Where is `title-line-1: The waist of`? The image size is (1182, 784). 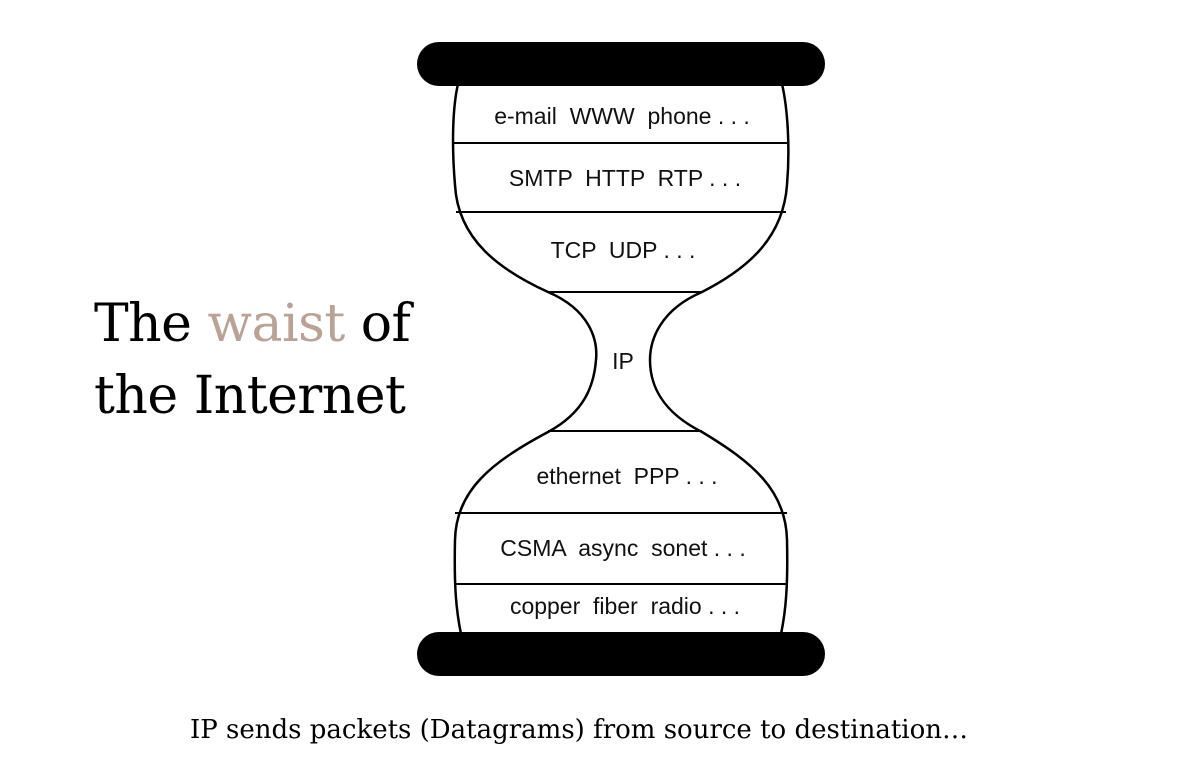 title-line-1: The waist of is located at coordinates (274, 324).